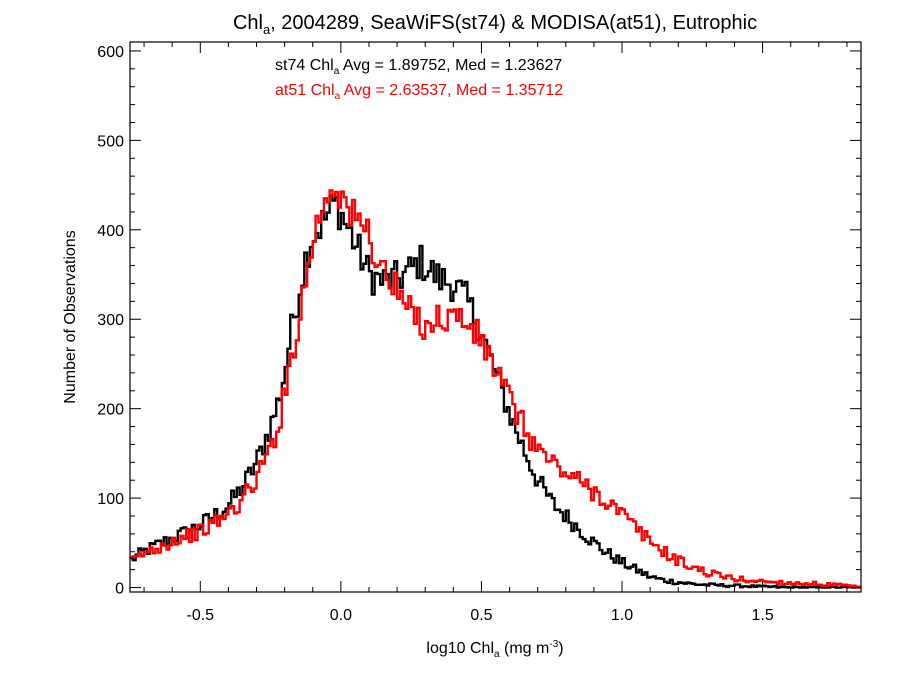 The width and height of the screenshot is (900, 675). Describe the element at coordinates (248, 23) in the screenshot. I see `chart-title-prefix: Chl` at that location.